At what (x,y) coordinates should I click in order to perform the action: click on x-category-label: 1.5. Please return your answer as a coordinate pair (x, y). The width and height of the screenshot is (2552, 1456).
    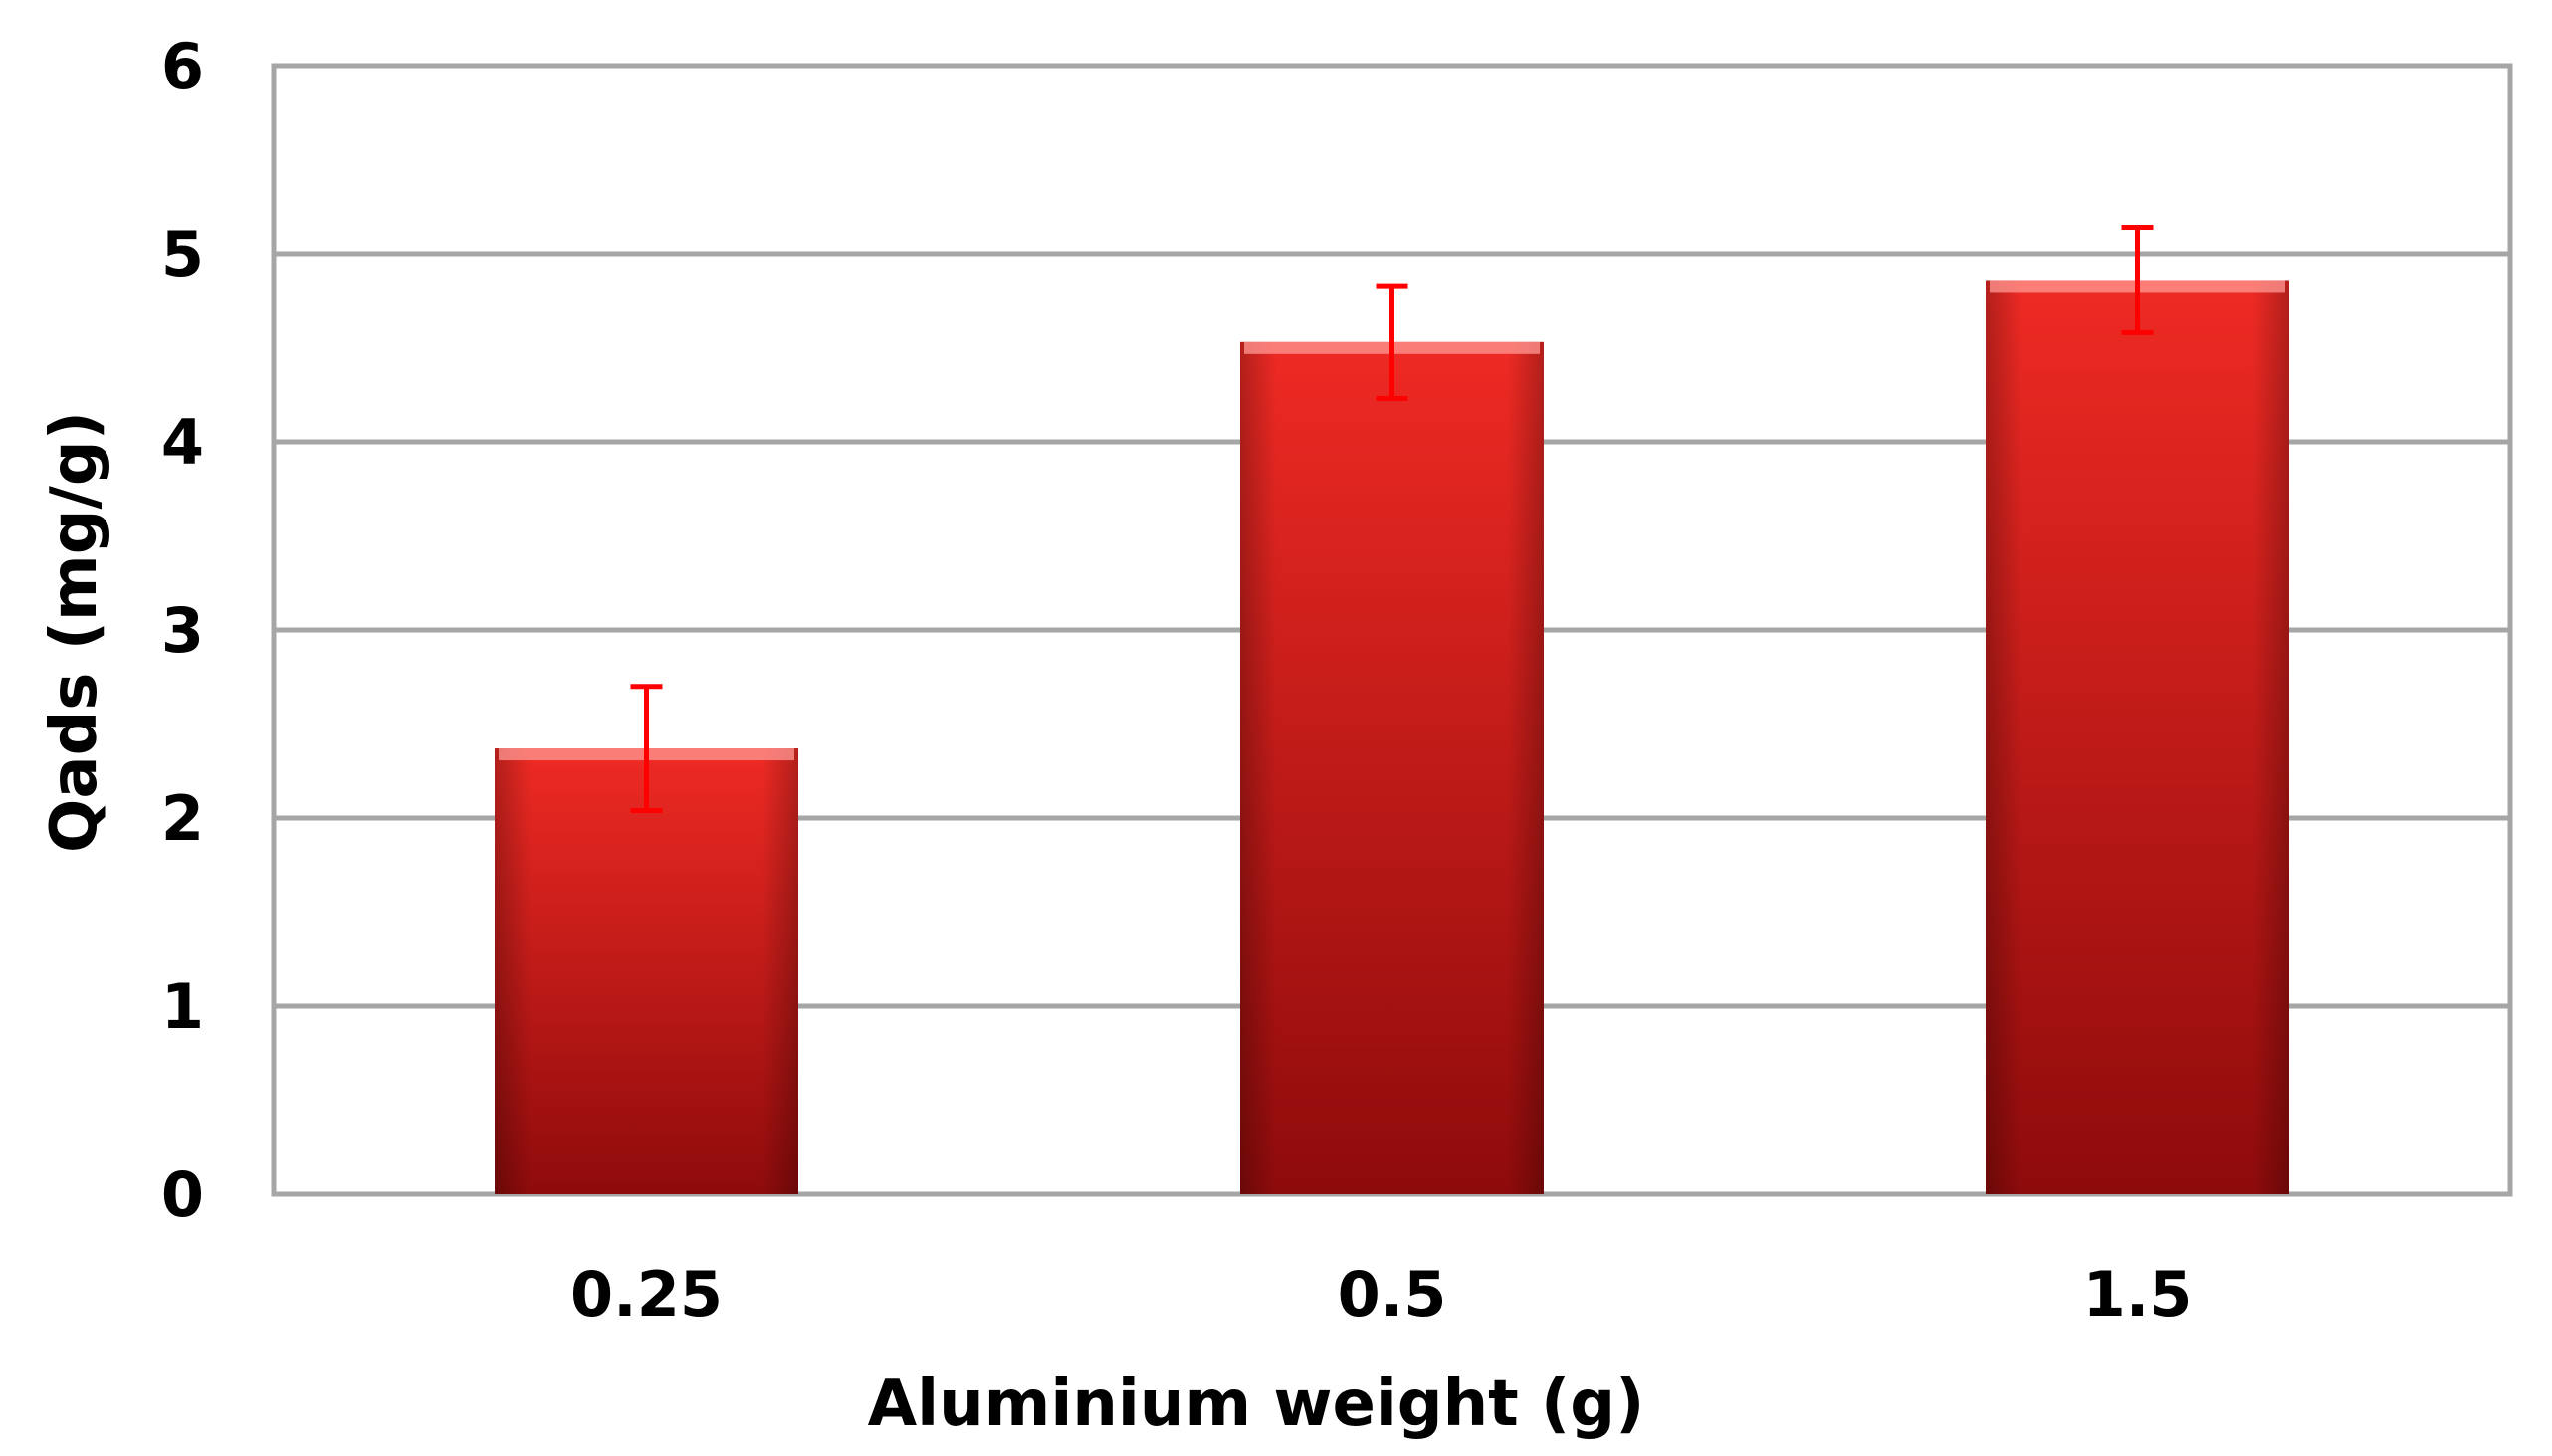
    Looking at the image, I should click on (2138, 1294).